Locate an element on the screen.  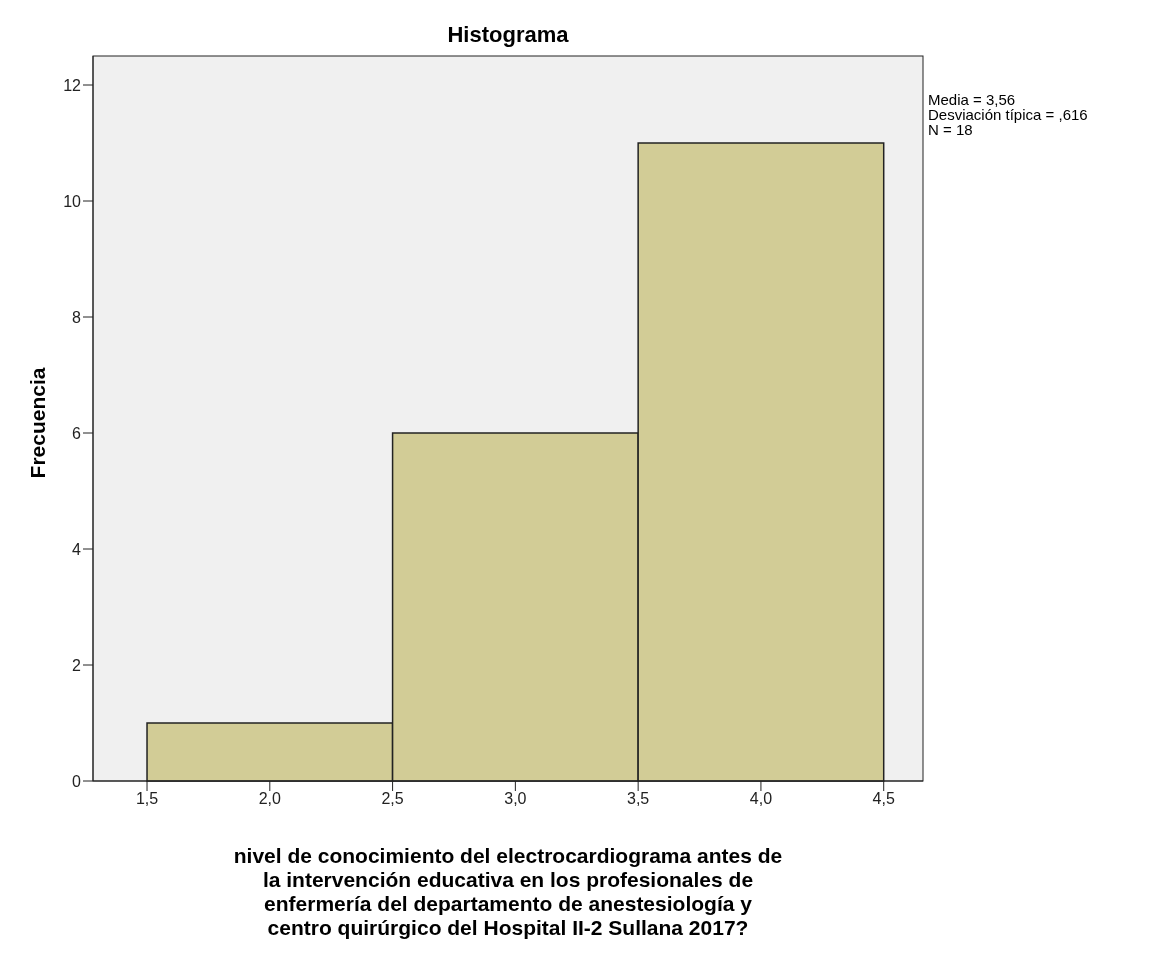
text: N = 18 is located at coordinates (951, 129).